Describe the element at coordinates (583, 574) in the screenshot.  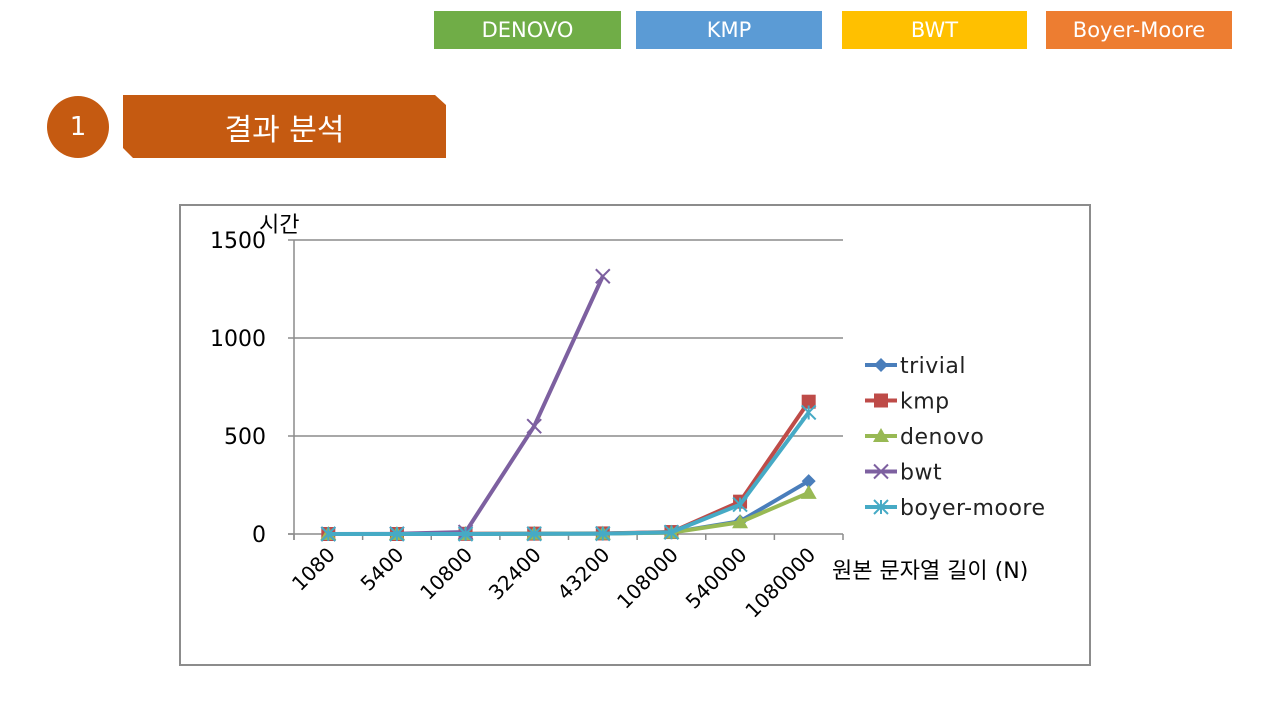
I see `x-tick-label: 43200` at that location.